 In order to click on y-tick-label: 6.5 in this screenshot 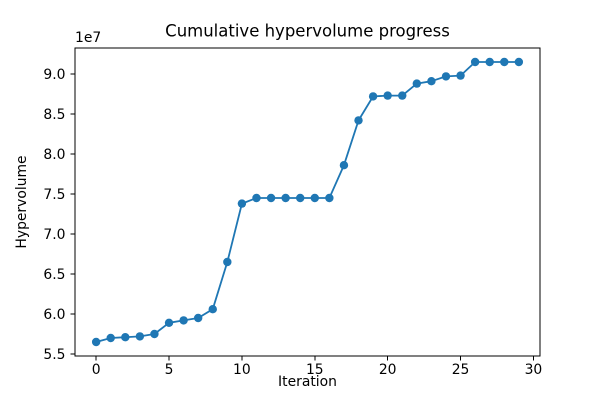, I will do `click(54, 275)`.